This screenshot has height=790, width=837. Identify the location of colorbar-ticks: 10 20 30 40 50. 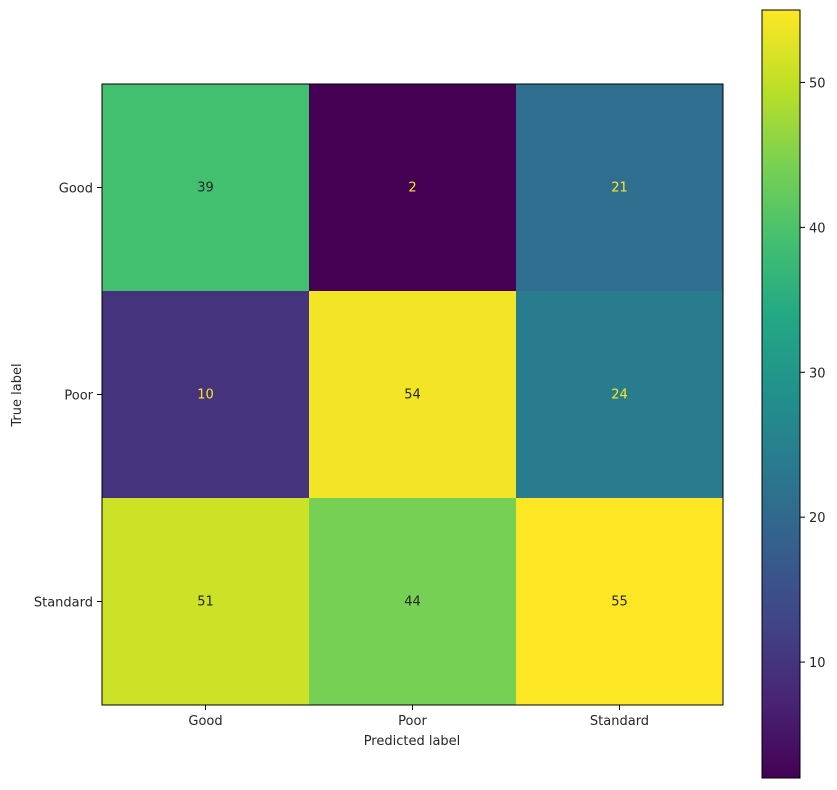
(813, 373).